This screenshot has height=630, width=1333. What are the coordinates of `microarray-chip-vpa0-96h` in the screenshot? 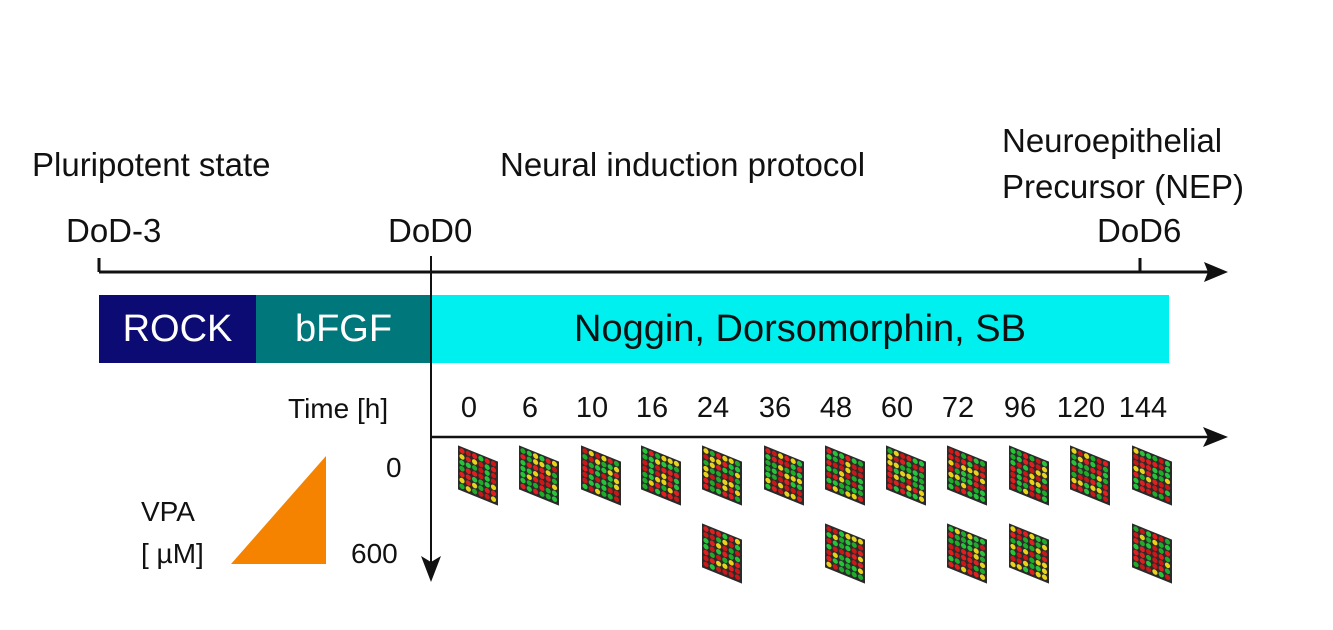 It's located at (1029, 477).